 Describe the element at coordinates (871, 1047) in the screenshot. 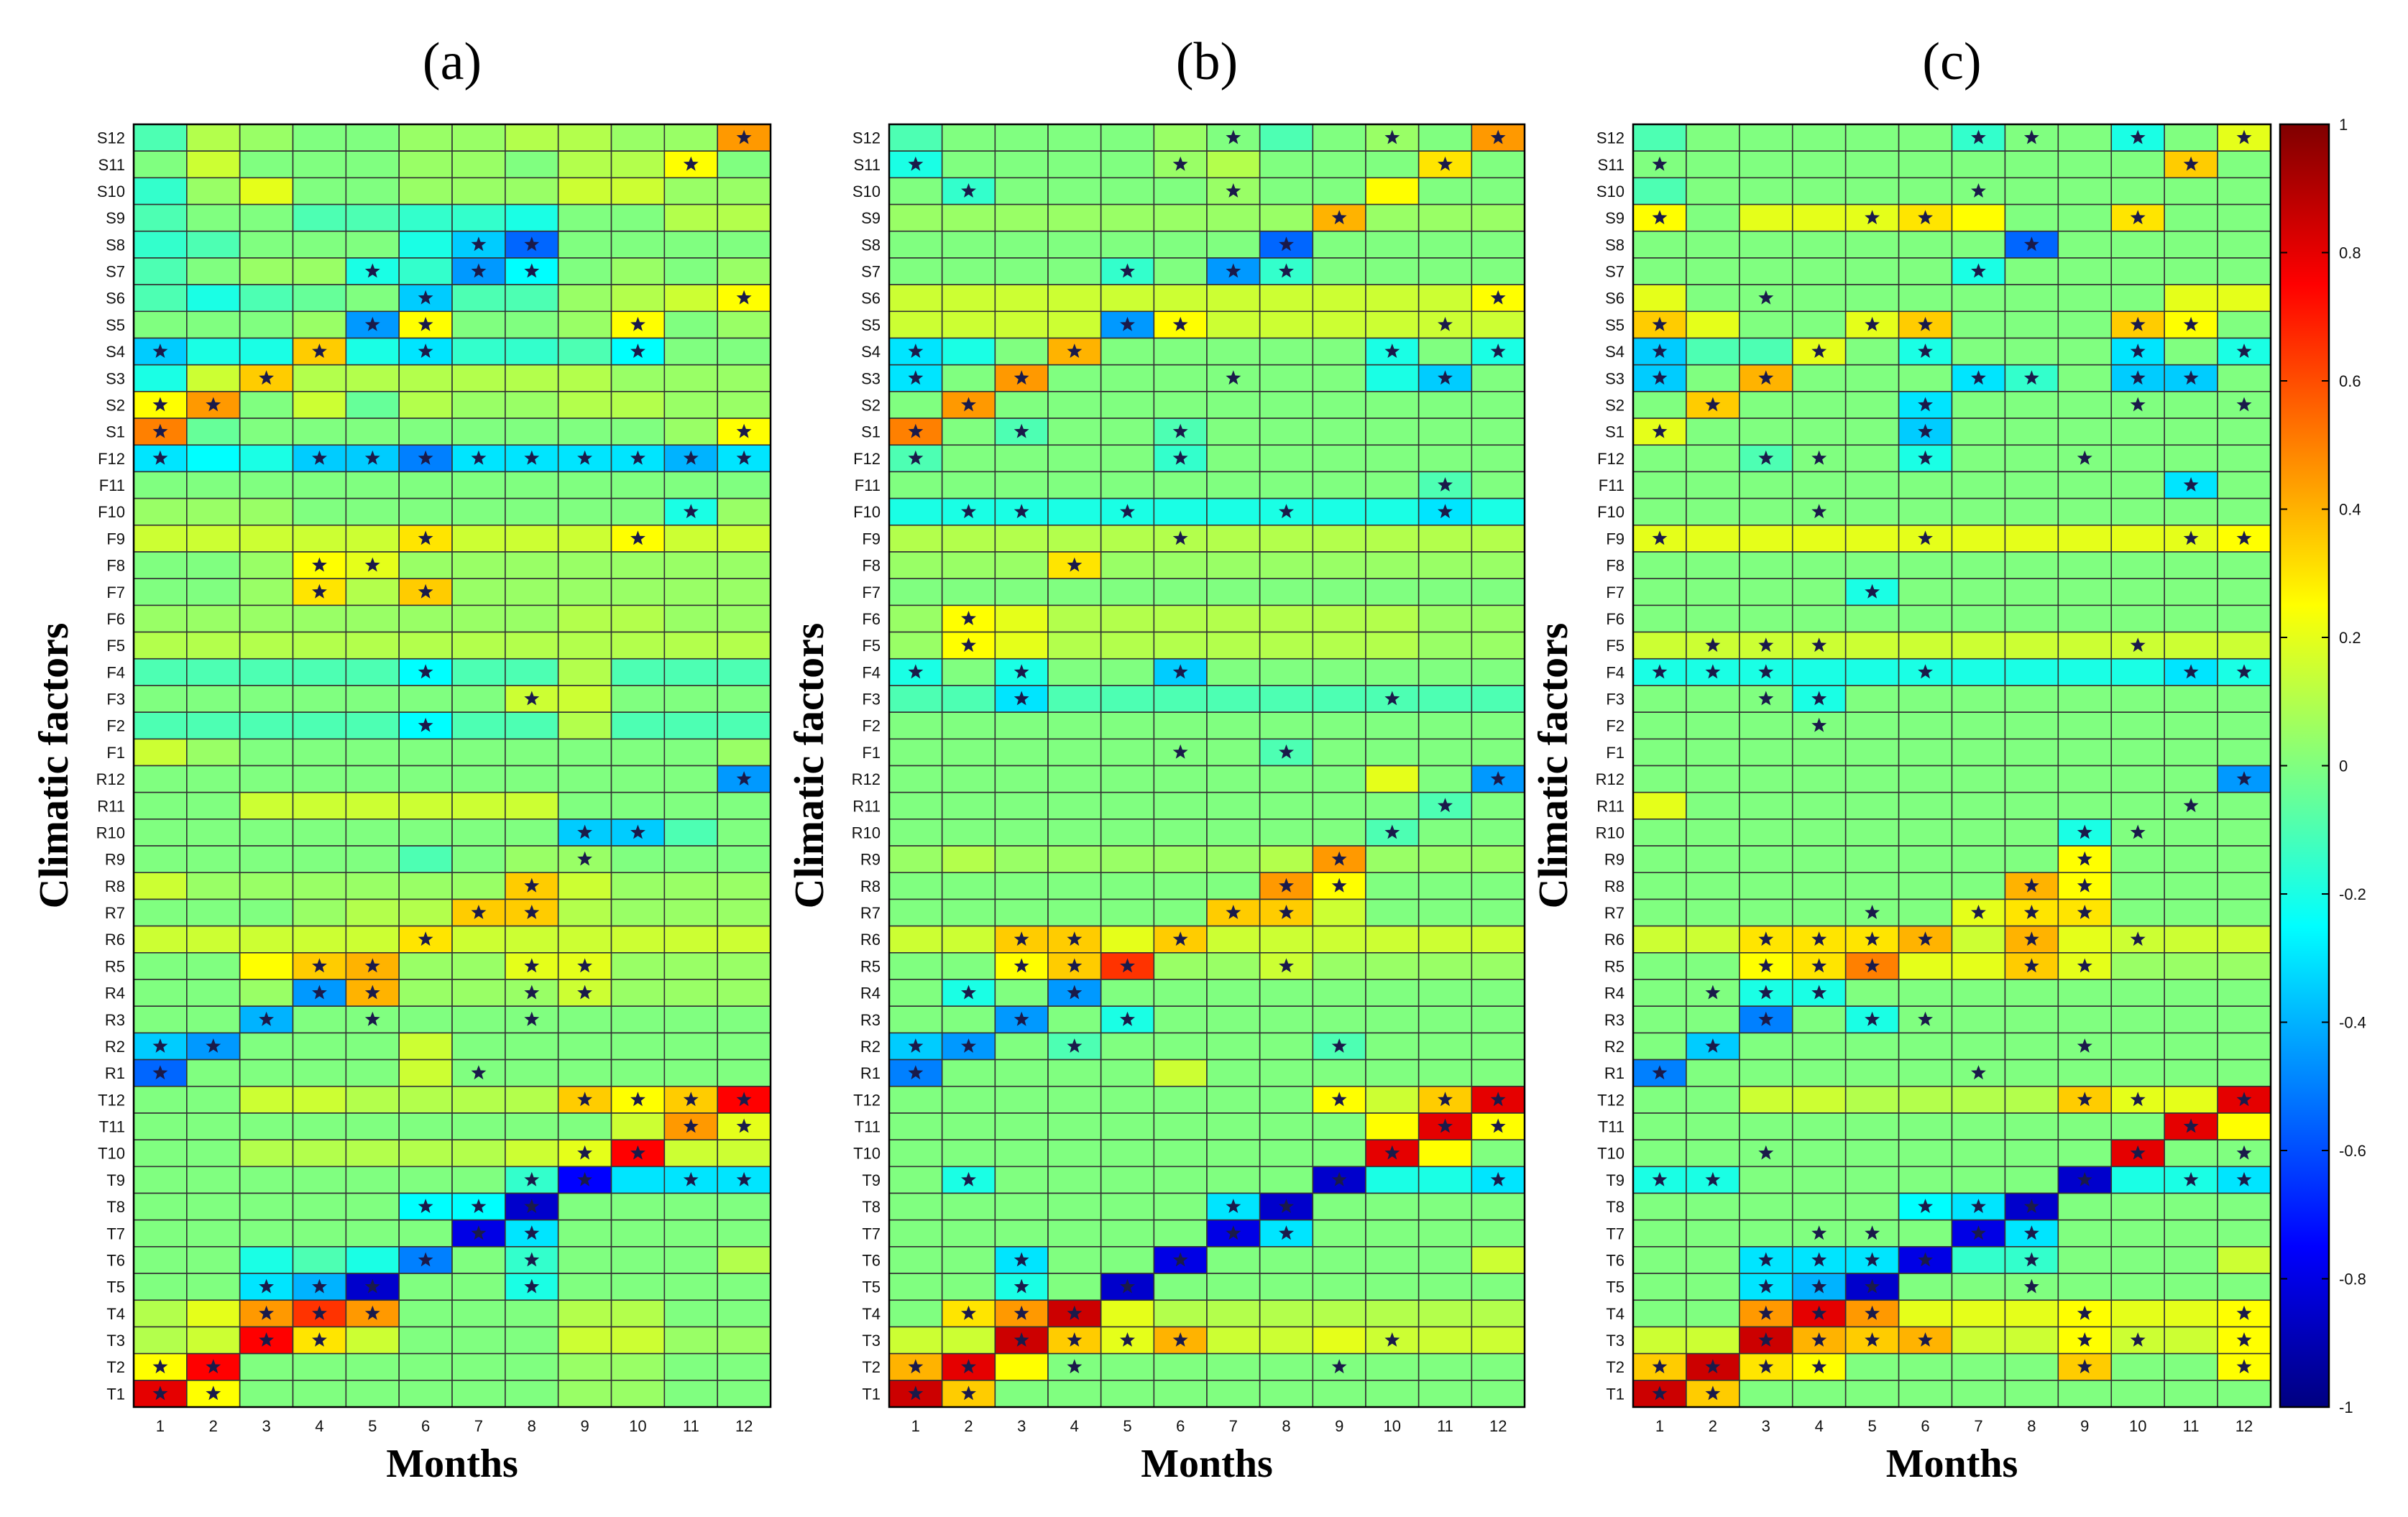

I see `y-tick-label: R2` at that location.